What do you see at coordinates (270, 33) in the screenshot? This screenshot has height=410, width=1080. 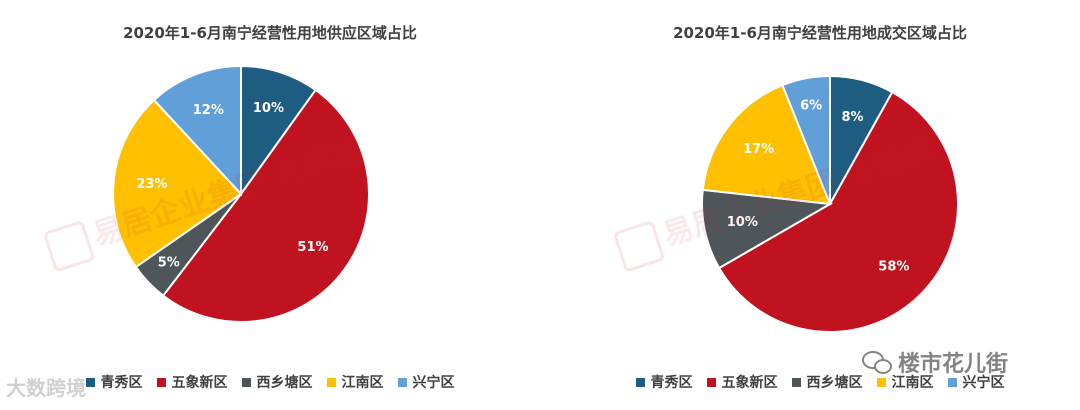 I see `supply-chart-title: 2020年1-6月南宁经营性用地供应区域占比` at bounding box center [270, 33].